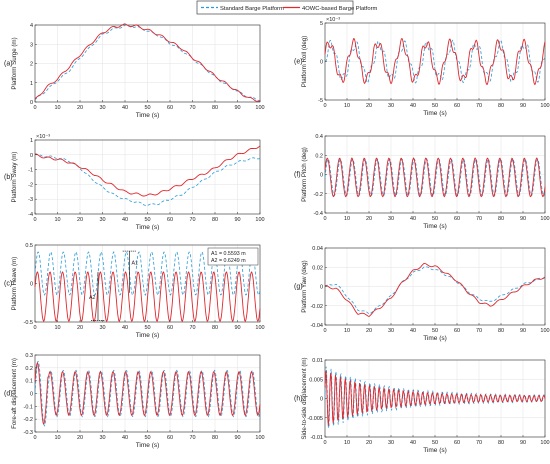 The width and height of the screenshot is (550, 464). What do you see at coordinates (319, 156) in the screenshot?
I see `y-tick-label: 0.2` at bounding box center [319, 156].